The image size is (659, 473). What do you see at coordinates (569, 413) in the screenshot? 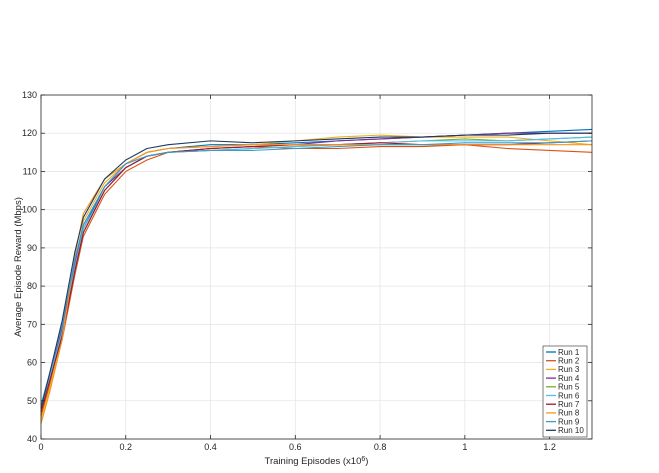
I see `legend-label: Run 8` at bounding box center [569, 413].